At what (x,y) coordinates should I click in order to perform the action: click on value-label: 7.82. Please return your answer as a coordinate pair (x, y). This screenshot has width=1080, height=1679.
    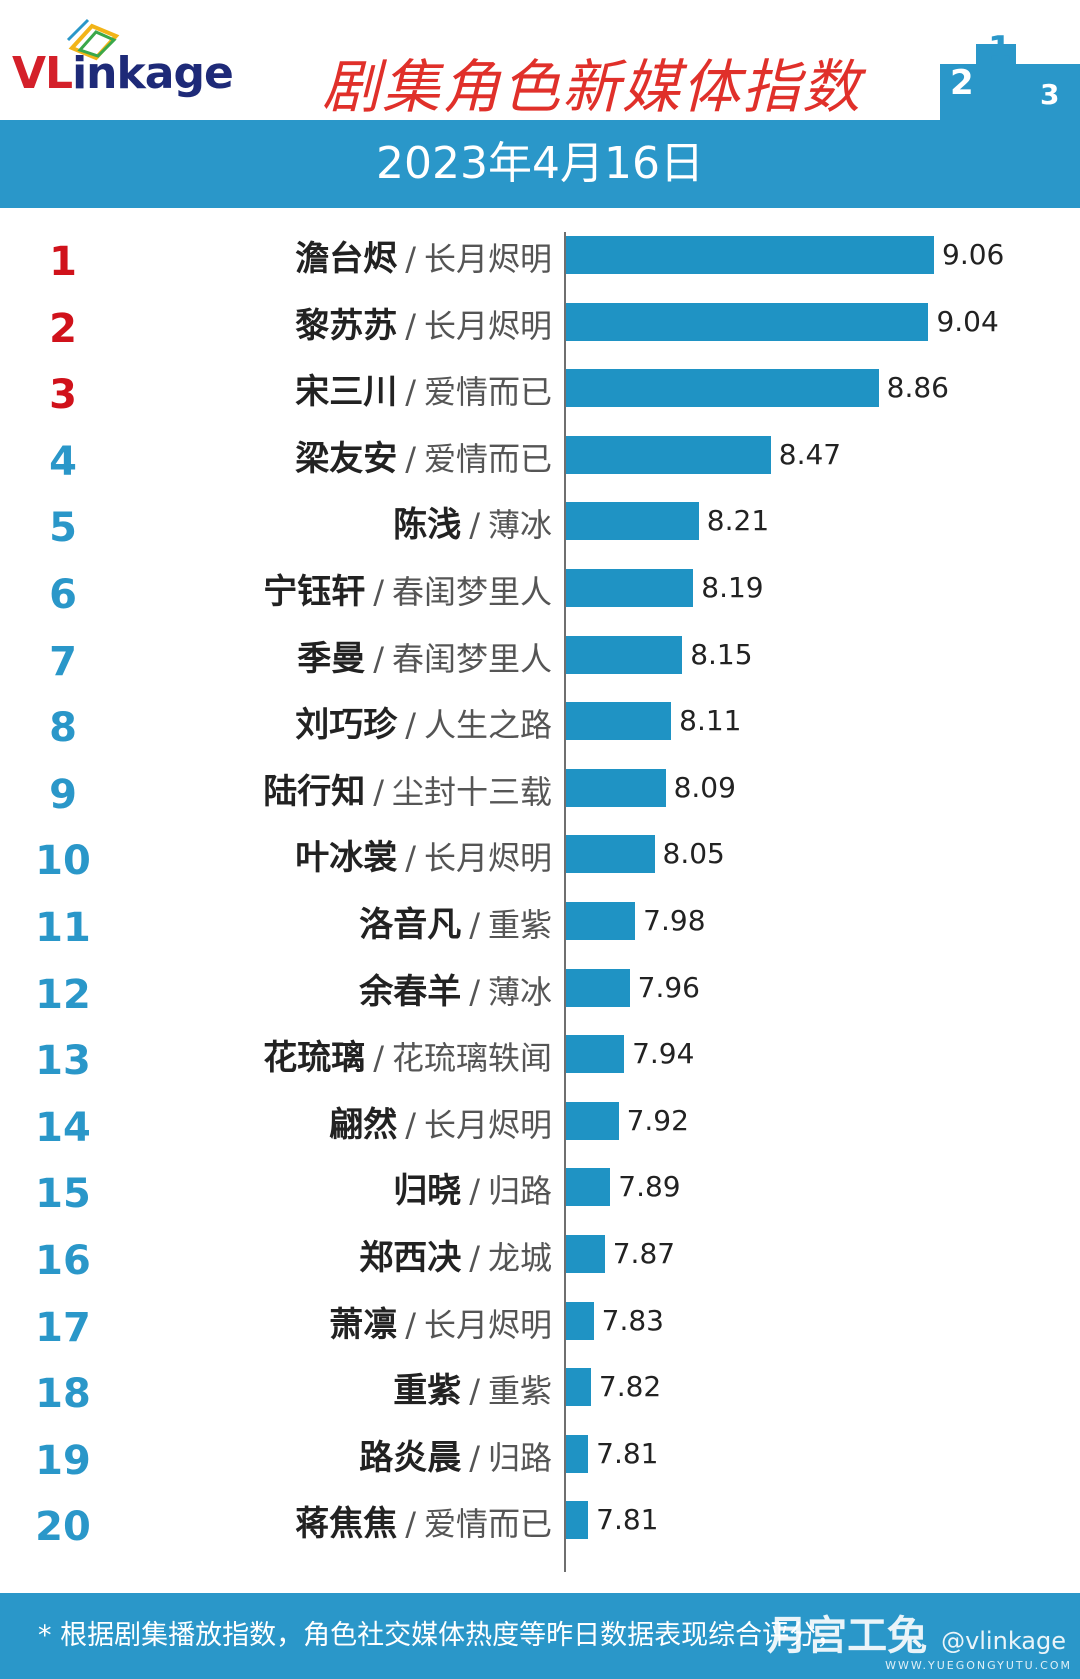
    Looking at the image, I should click on (630, 1387).